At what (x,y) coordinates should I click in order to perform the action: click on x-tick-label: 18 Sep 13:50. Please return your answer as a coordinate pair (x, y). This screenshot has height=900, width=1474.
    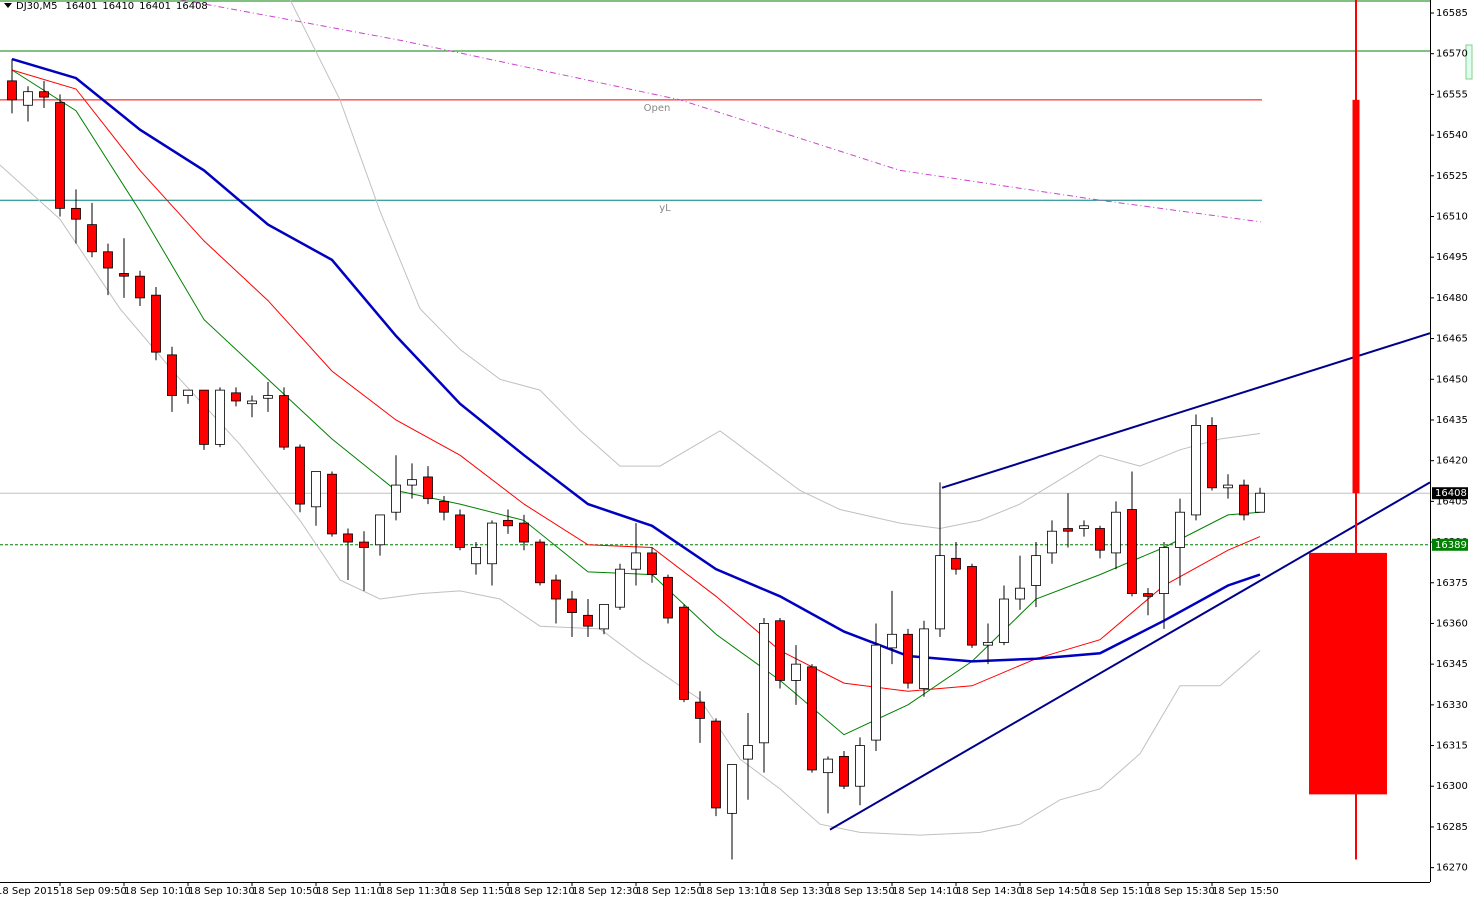
    Looking at the image, I should click on (861, 891).